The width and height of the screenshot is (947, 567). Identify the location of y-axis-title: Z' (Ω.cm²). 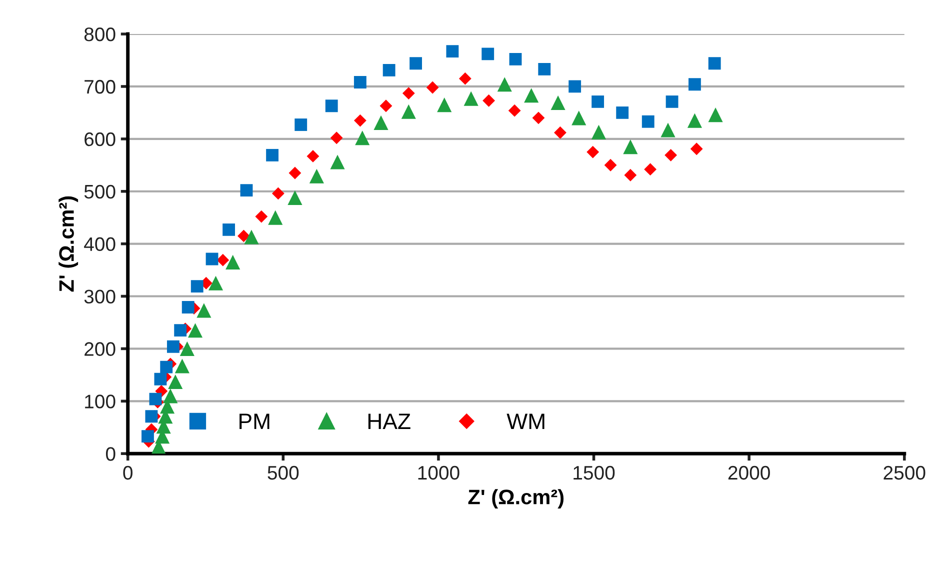
(68, 244).